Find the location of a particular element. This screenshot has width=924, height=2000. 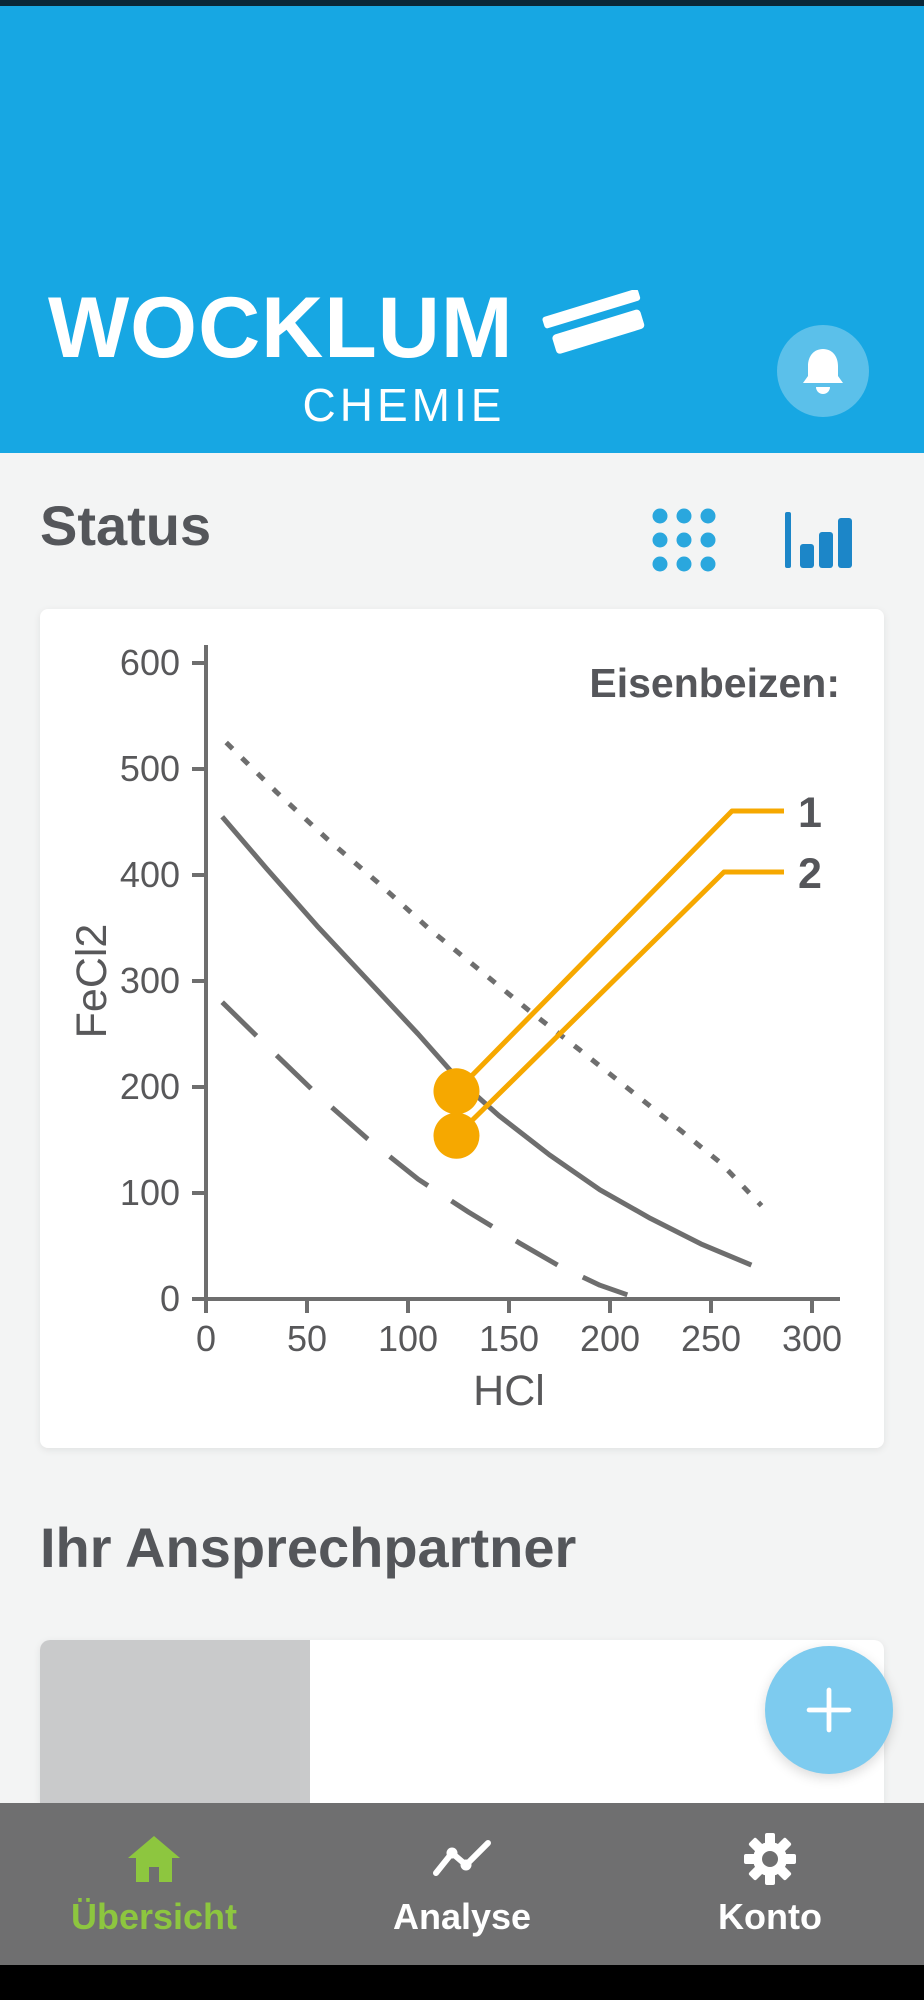

status-section-title: Status is located at coordinates (126, 525).